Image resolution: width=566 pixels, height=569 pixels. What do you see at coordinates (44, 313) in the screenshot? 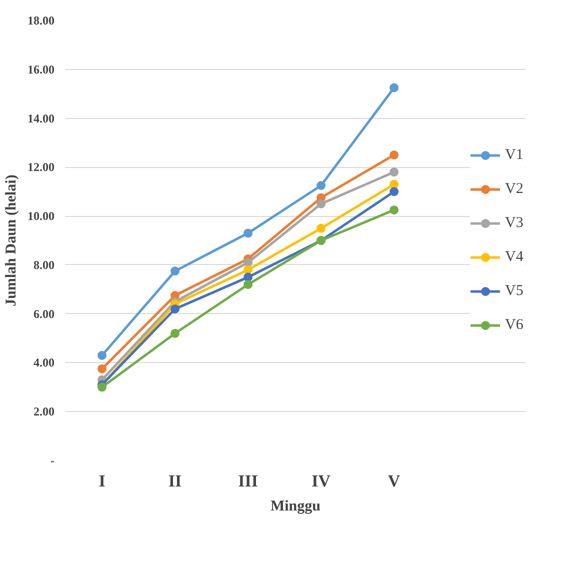
I see `y-tick-label: 6.00` at bounding box center [44, 313].